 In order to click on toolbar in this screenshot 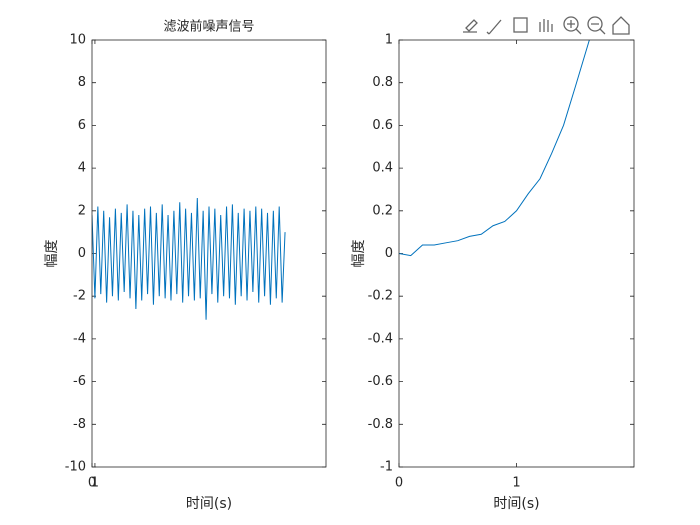, I will do `click(546, 25)`.